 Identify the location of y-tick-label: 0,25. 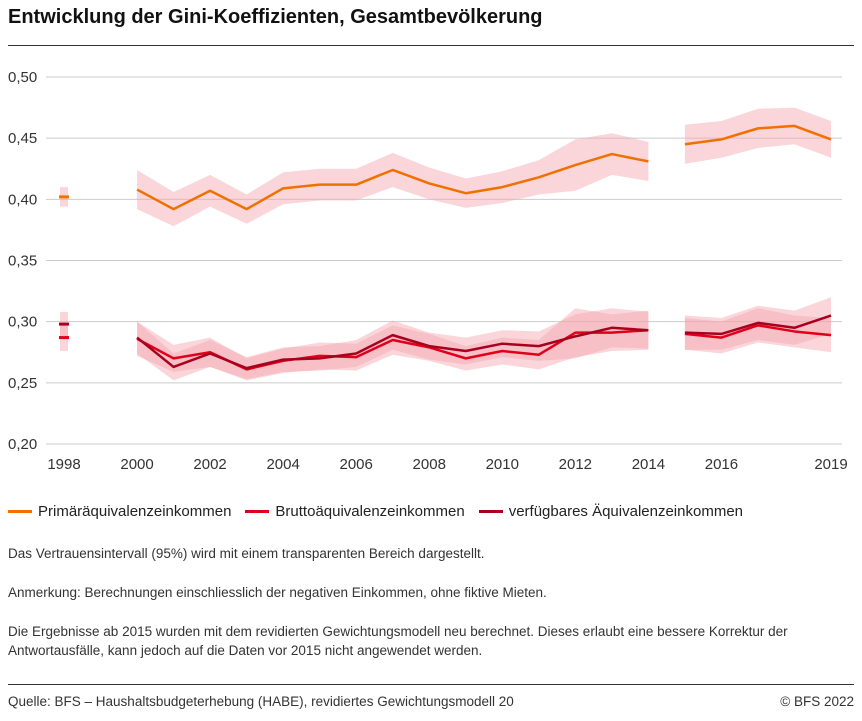
(22, 383).